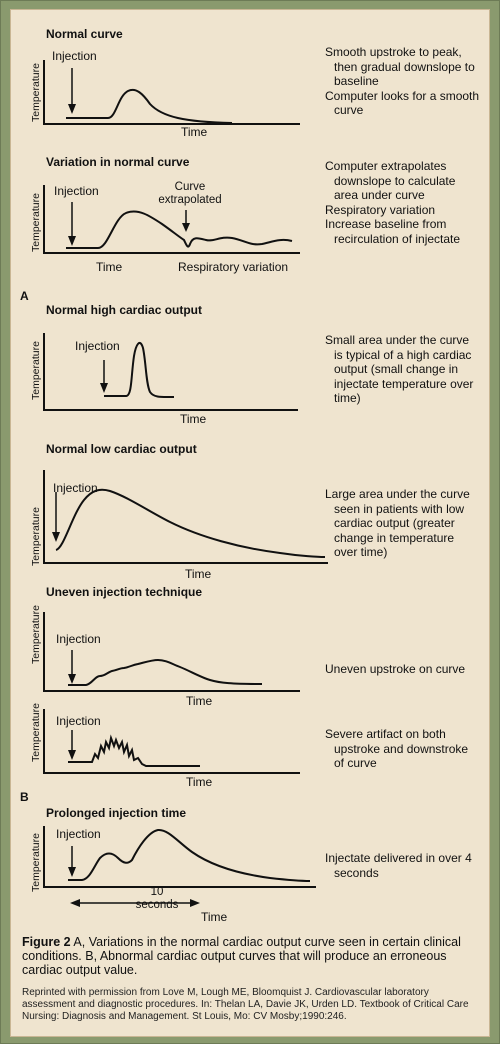 The image size is (500, 1044). Describe the element at coordinates (24, 296) in the screenshot. I see `part-a-label: A` at that location.